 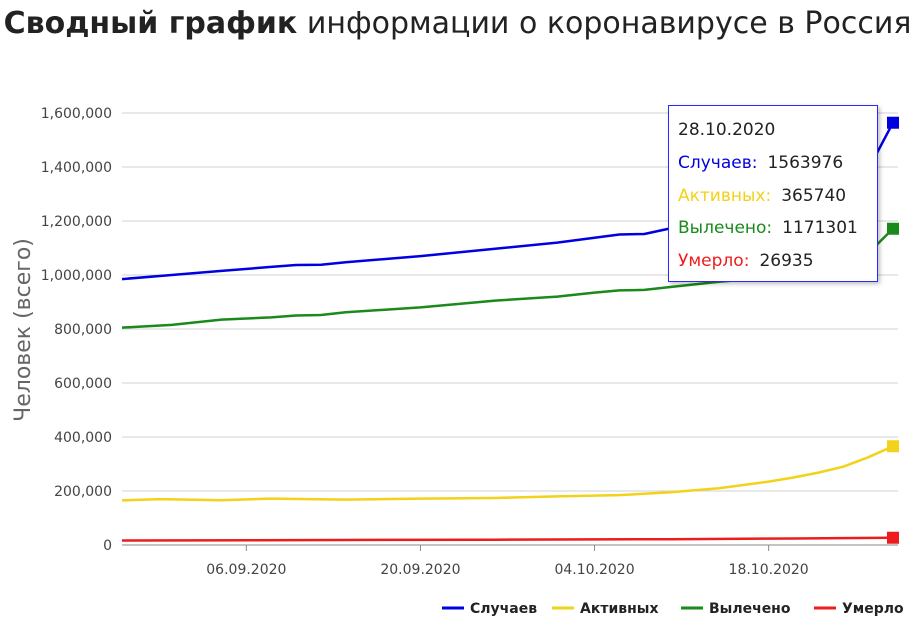 I want to click on tooltip-row-active: Активных: 365740, so click(x=762, y=196).